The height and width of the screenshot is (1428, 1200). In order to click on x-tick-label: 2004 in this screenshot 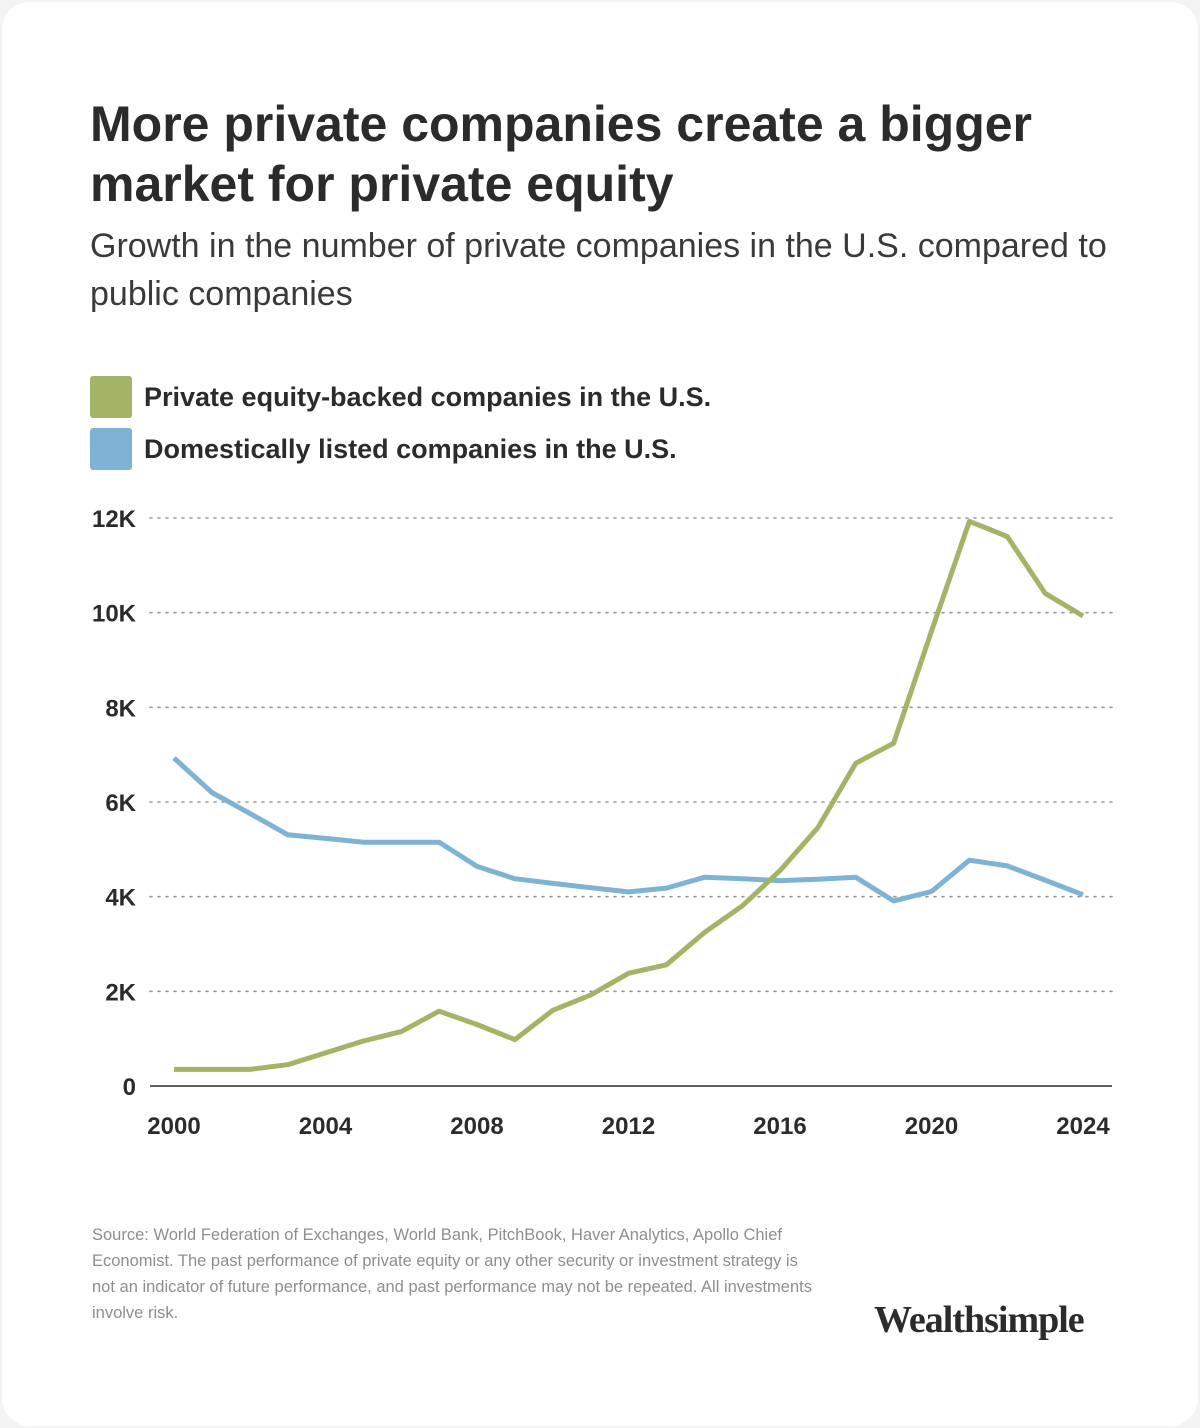, I will do `click(326, 1126)`.